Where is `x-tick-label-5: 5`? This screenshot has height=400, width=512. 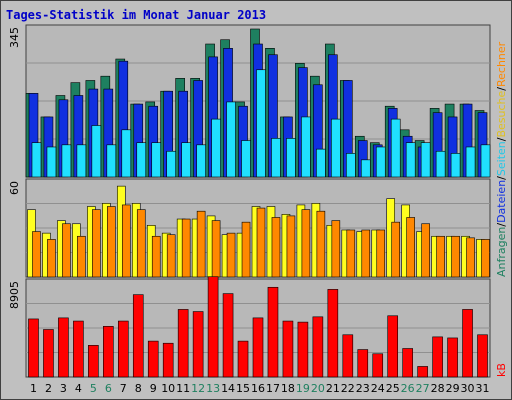 x-tick-label-5: 5 is located at coordinates (93, 388).